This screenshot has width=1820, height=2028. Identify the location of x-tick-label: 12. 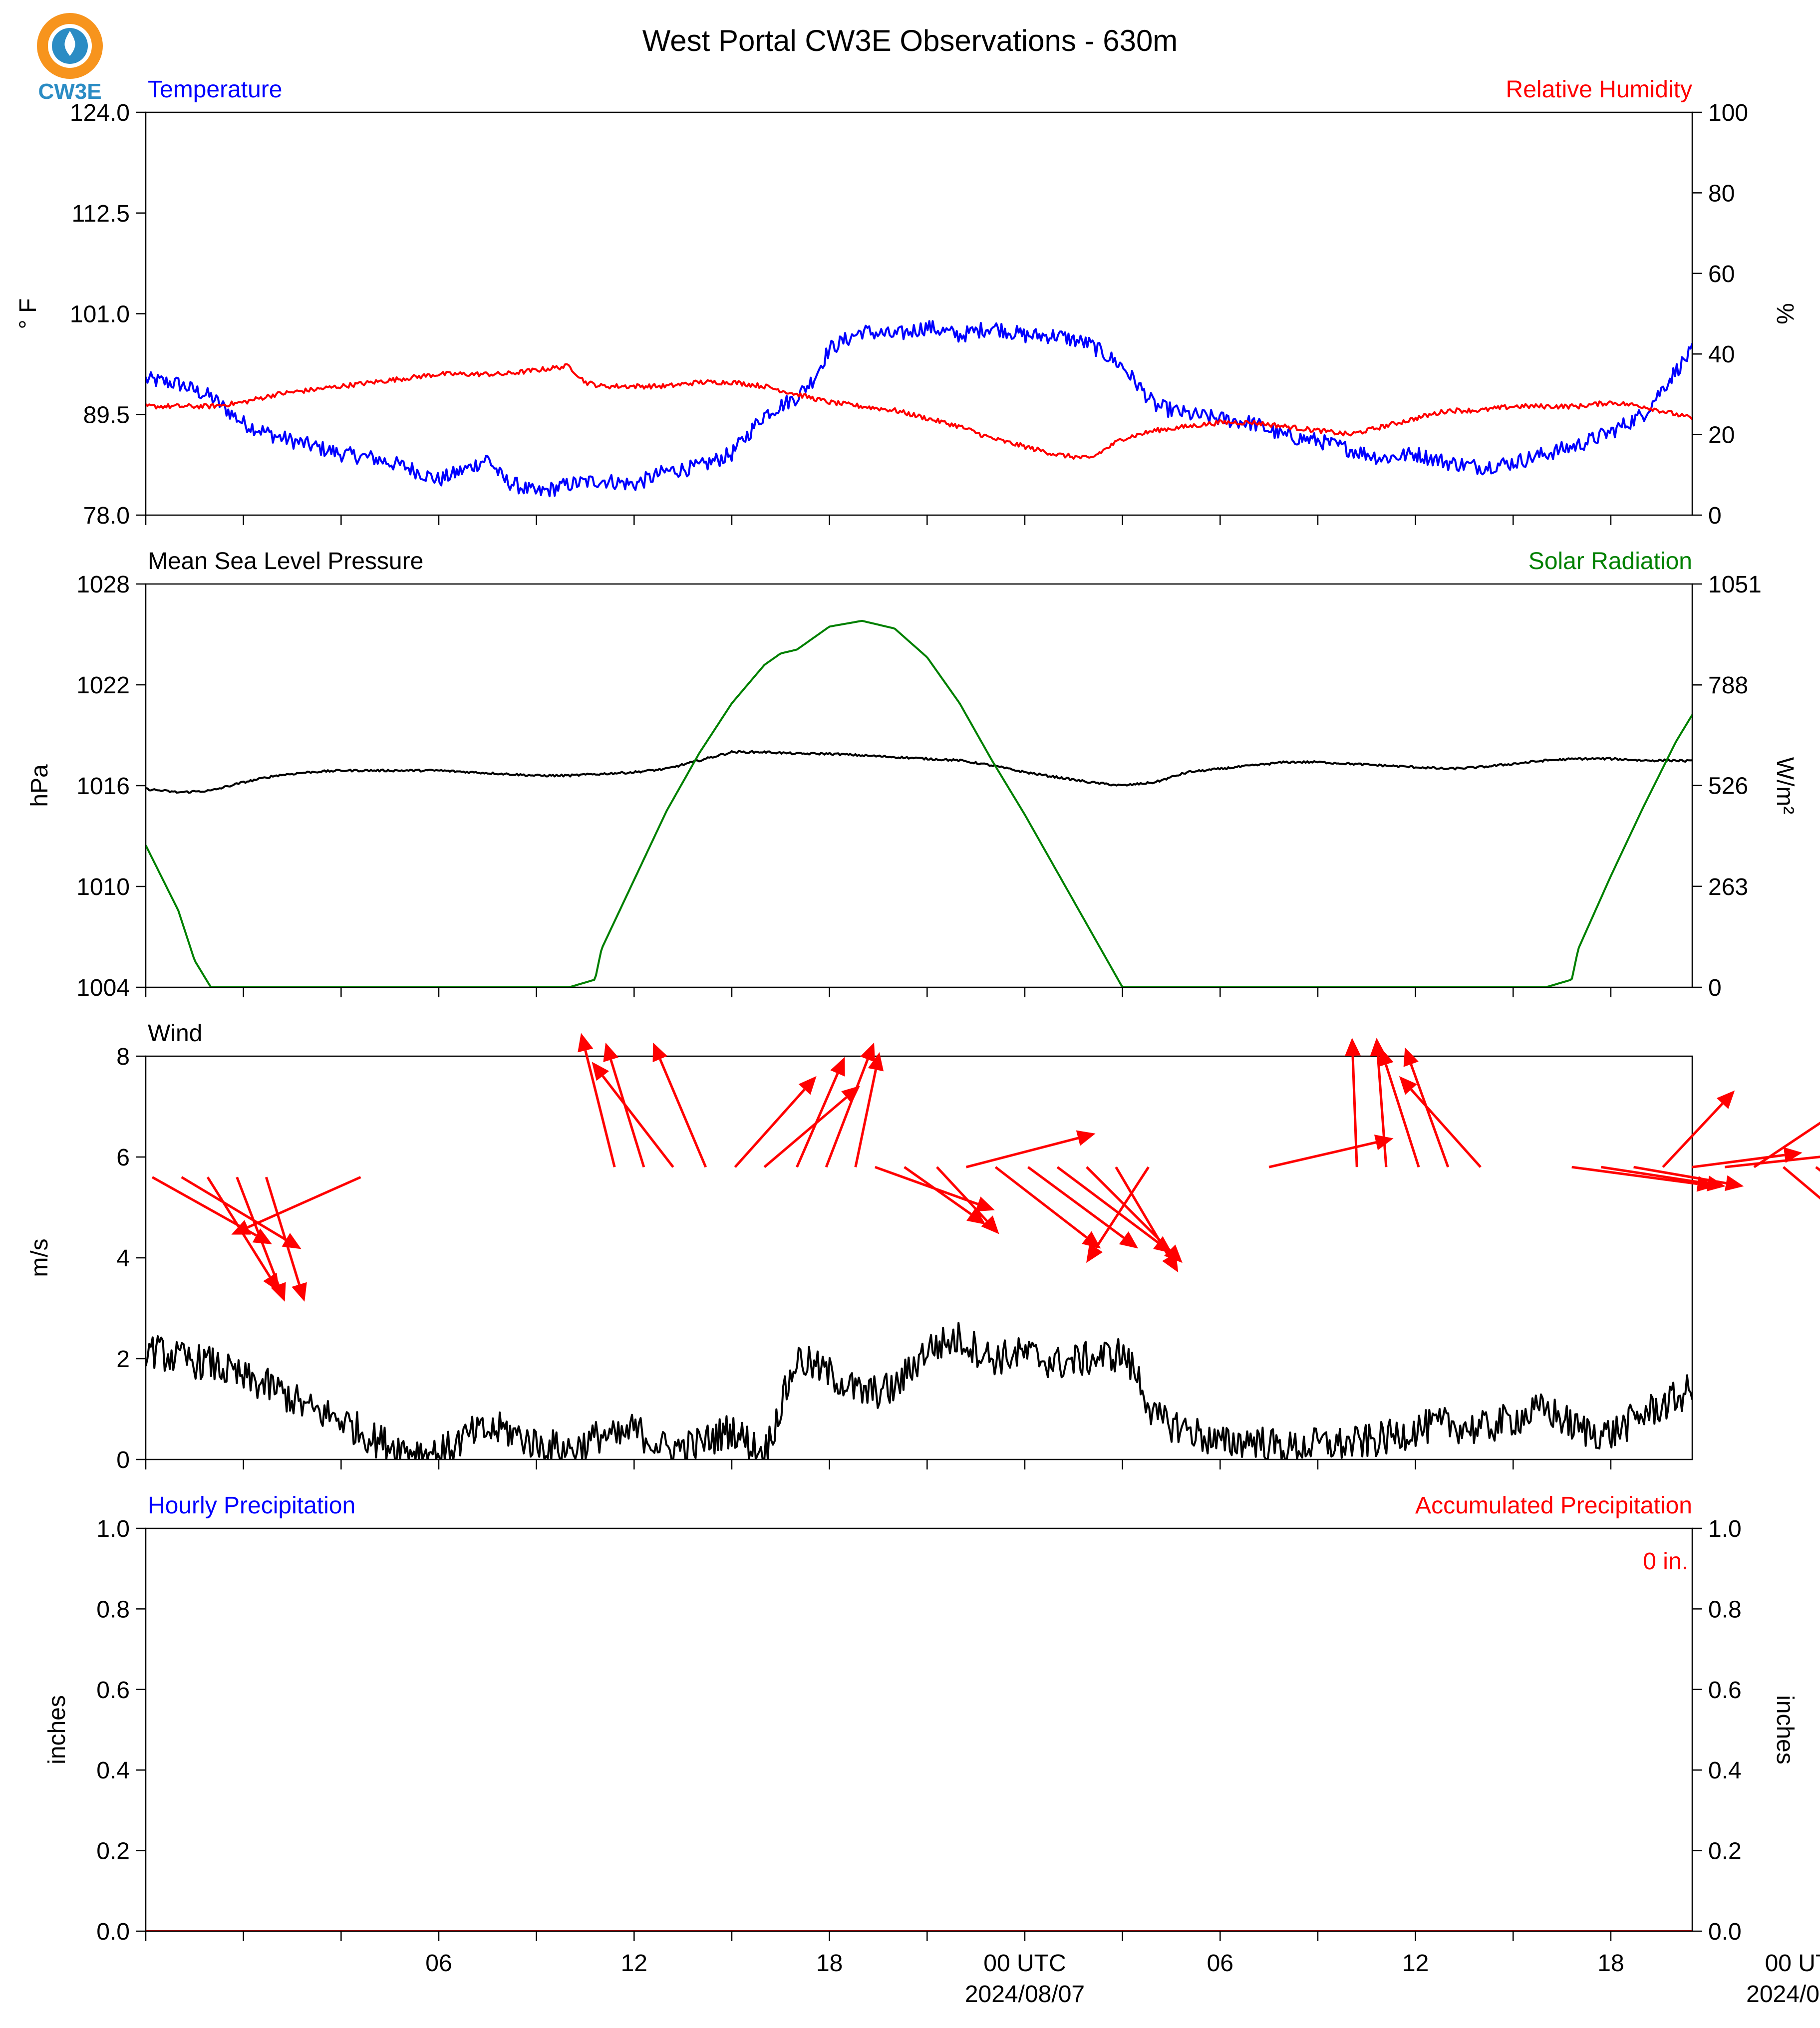
(1415, 1963).